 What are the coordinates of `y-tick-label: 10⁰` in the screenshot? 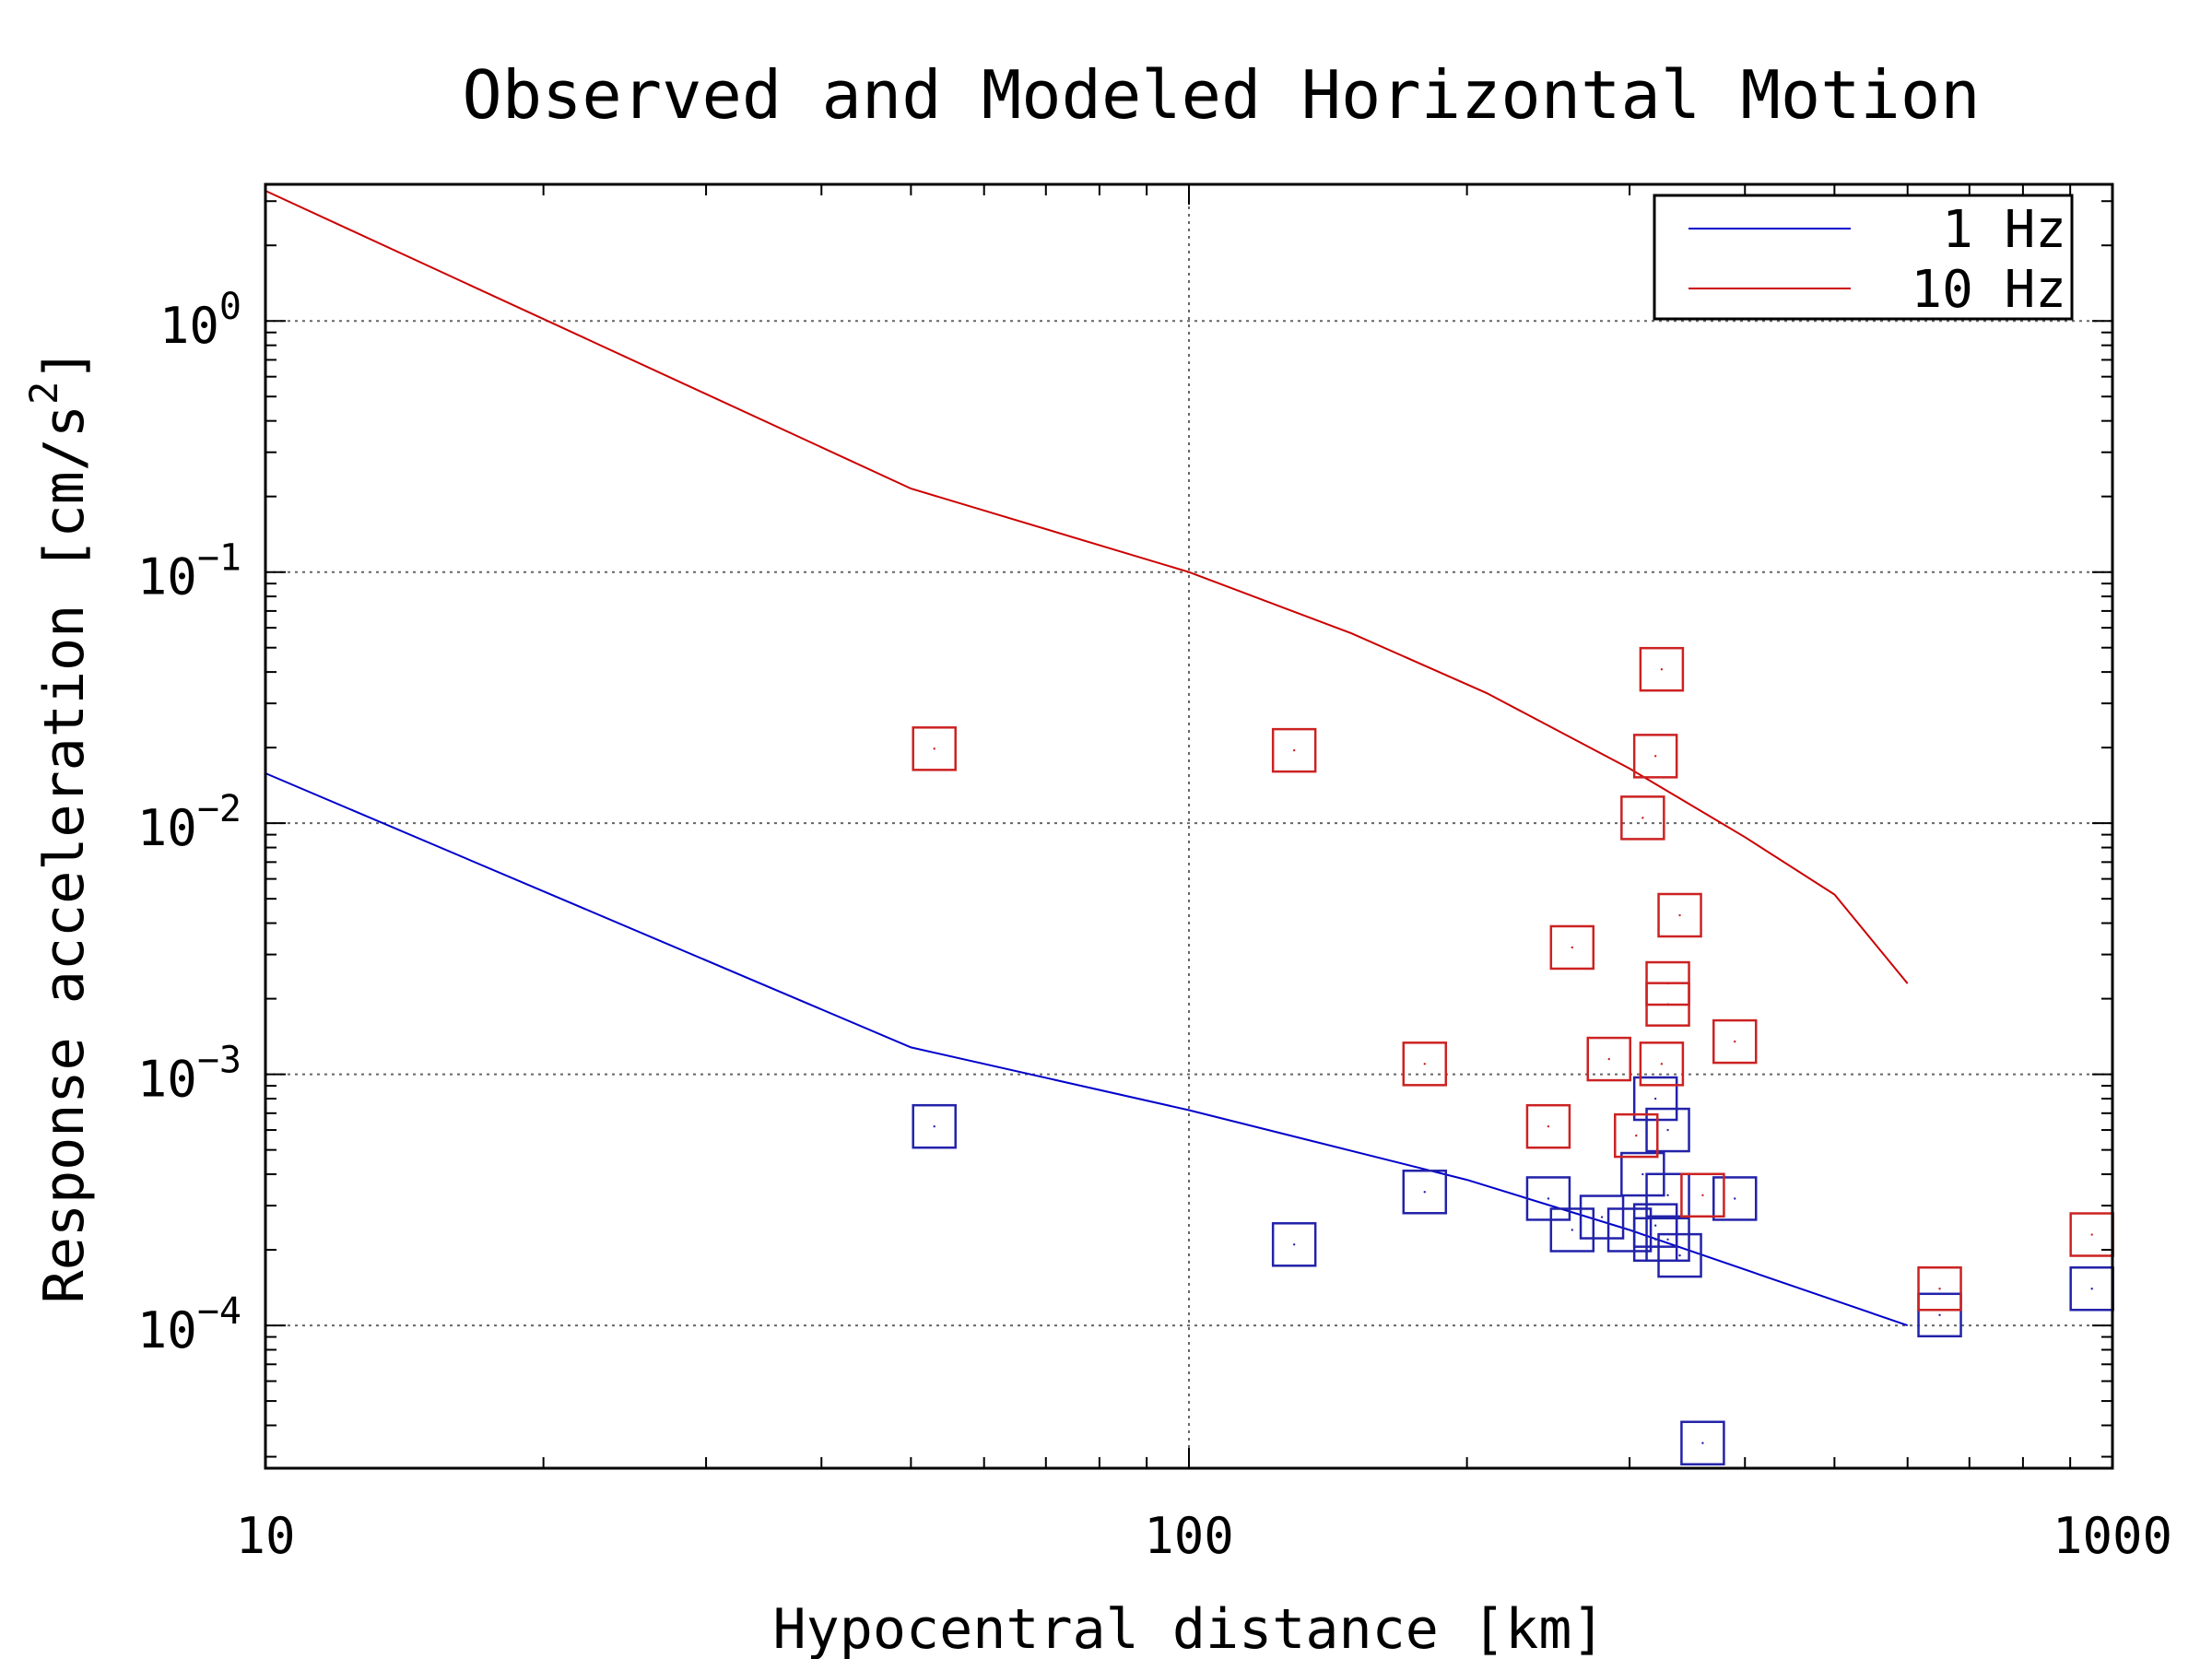 It's located at (200, 320).